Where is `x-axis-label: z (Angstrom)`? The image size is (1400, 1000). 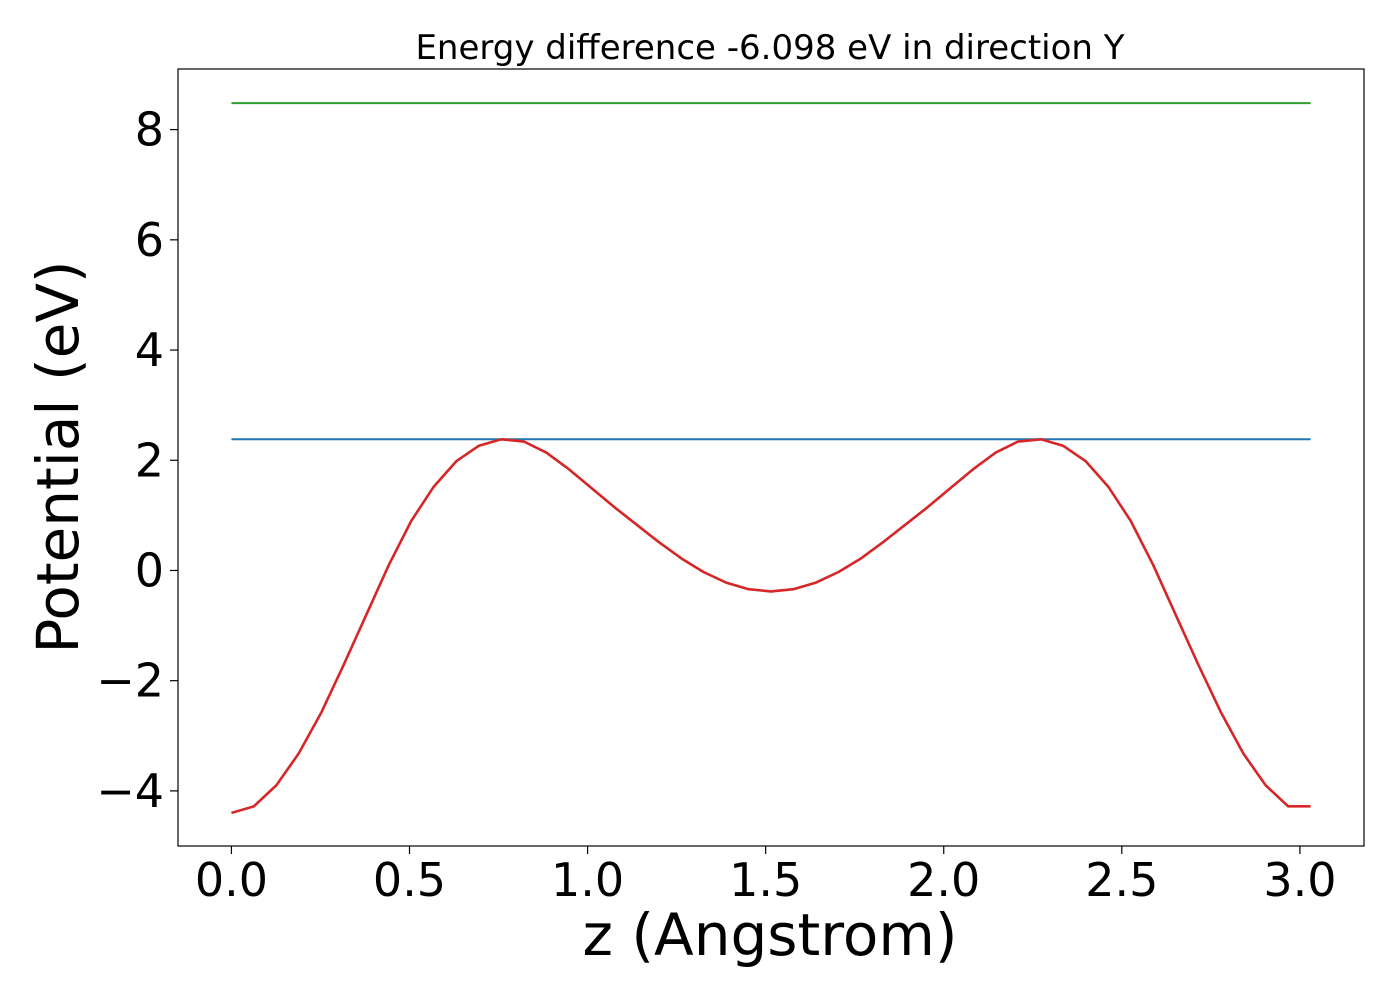
x-axis-label: z (Angstrom) is located at coordinates (770, 935).